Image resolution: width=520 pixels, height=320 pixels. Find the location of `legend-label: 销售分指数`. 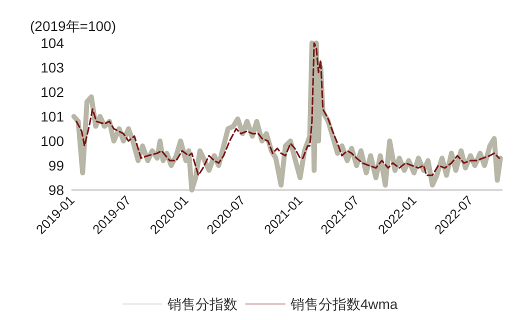

legend-label: 销售分指数 is located at coordinates (202, 304).